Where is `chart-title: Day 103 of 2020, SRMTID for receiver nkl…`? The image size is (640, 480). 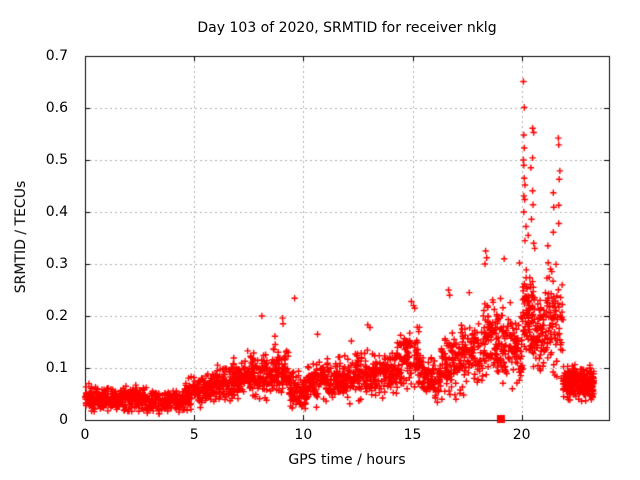 chart-title: Day 103 of 2020, SRMTID for receiver nkl… is located at coordinates (347, 28).